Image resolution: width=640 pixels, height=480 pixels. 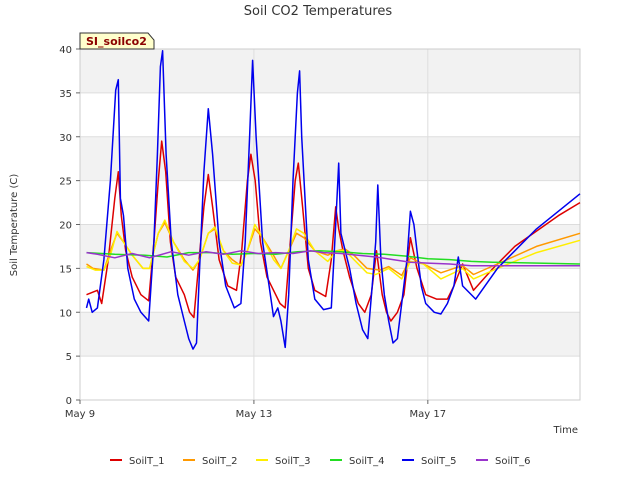 I want to click on y-tick-label: 15, so click(x=65, y=269).